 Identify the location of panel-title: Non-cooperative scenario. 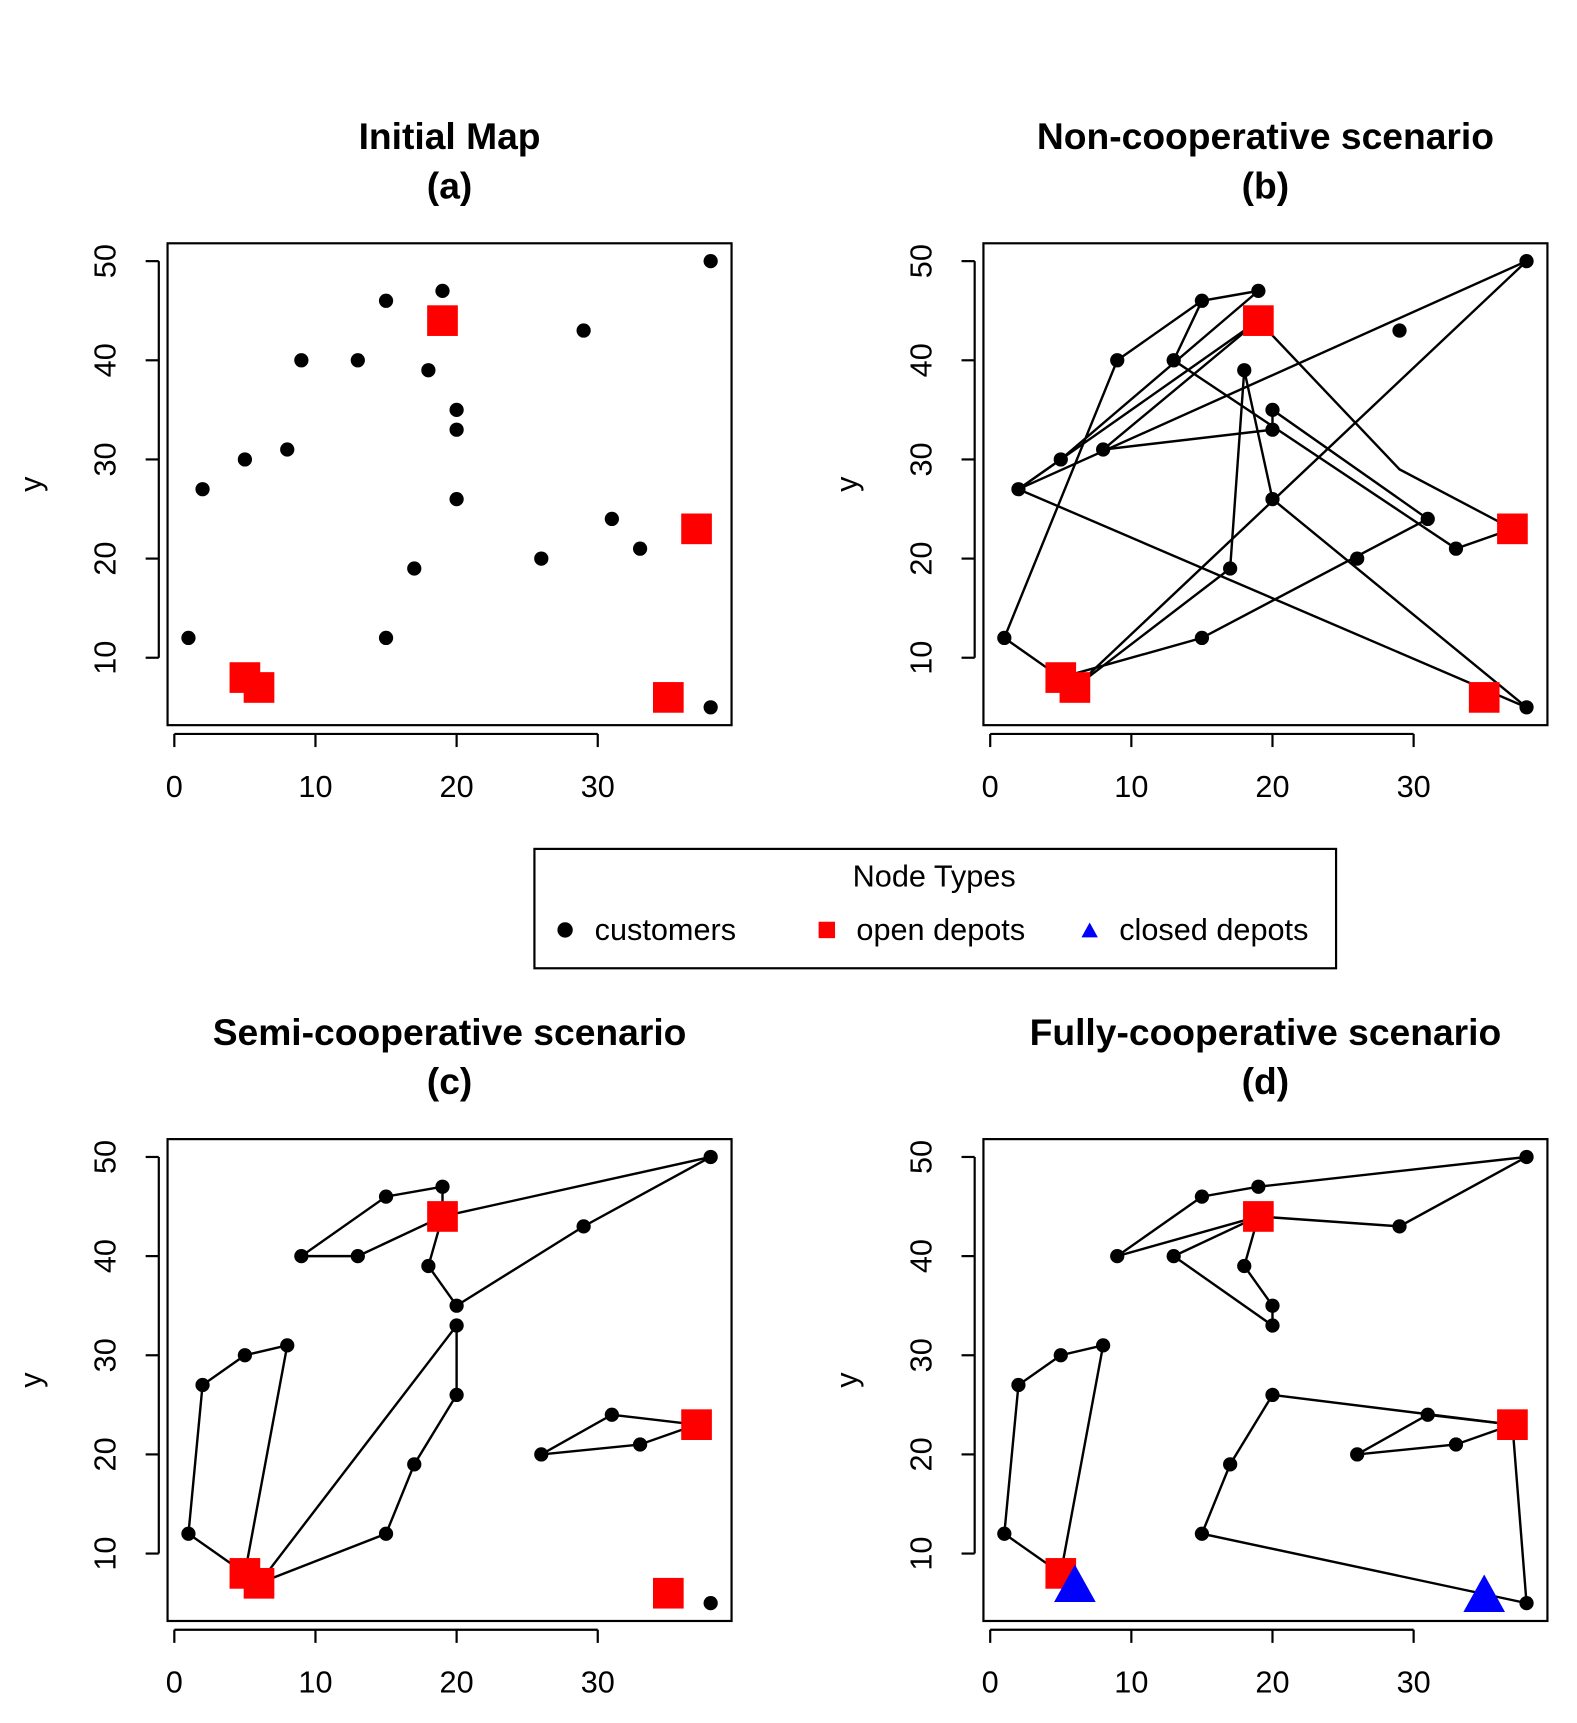
(1265, 136).